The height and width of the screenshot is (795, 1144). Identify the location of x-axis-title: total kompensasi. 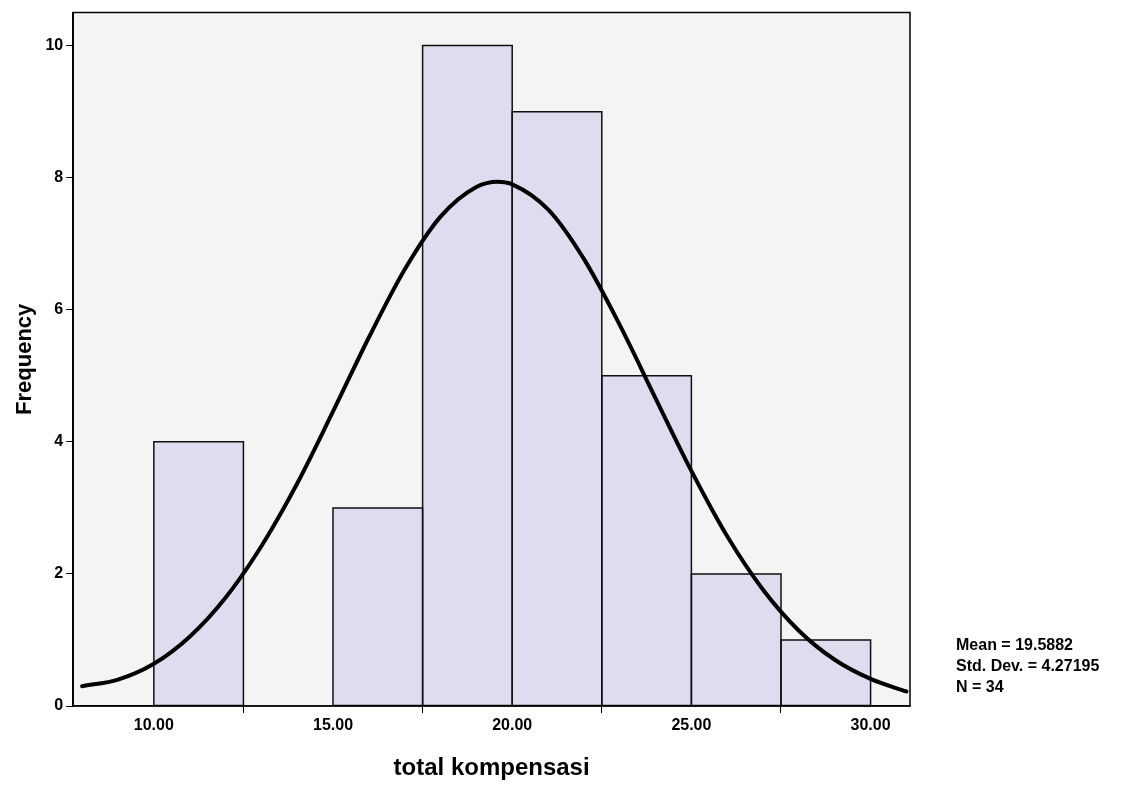
(491, 767).